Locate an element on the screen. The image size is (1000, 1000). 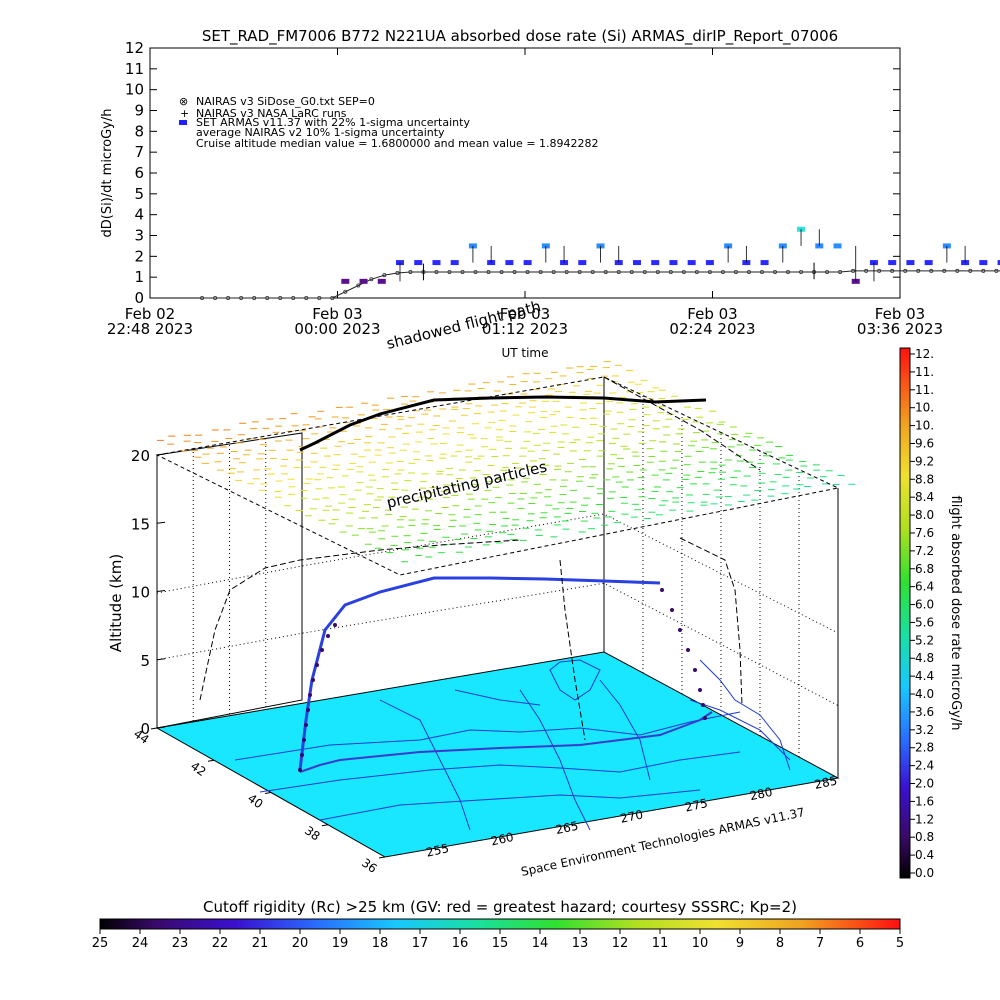
latitude-tick-label: 40 is located at coordinates (255, 801).